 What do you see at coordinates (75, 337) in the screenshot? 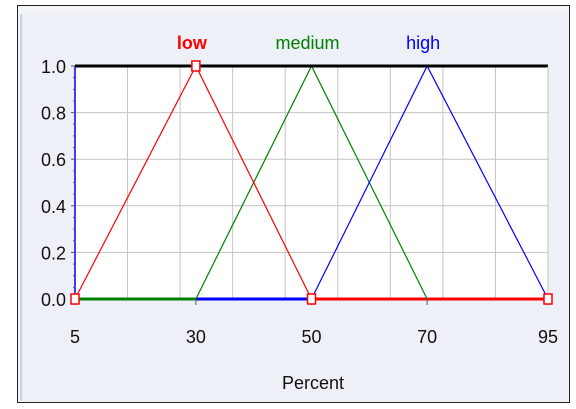
I see `x-tick-label: 5` at bounding box center [75, 337].